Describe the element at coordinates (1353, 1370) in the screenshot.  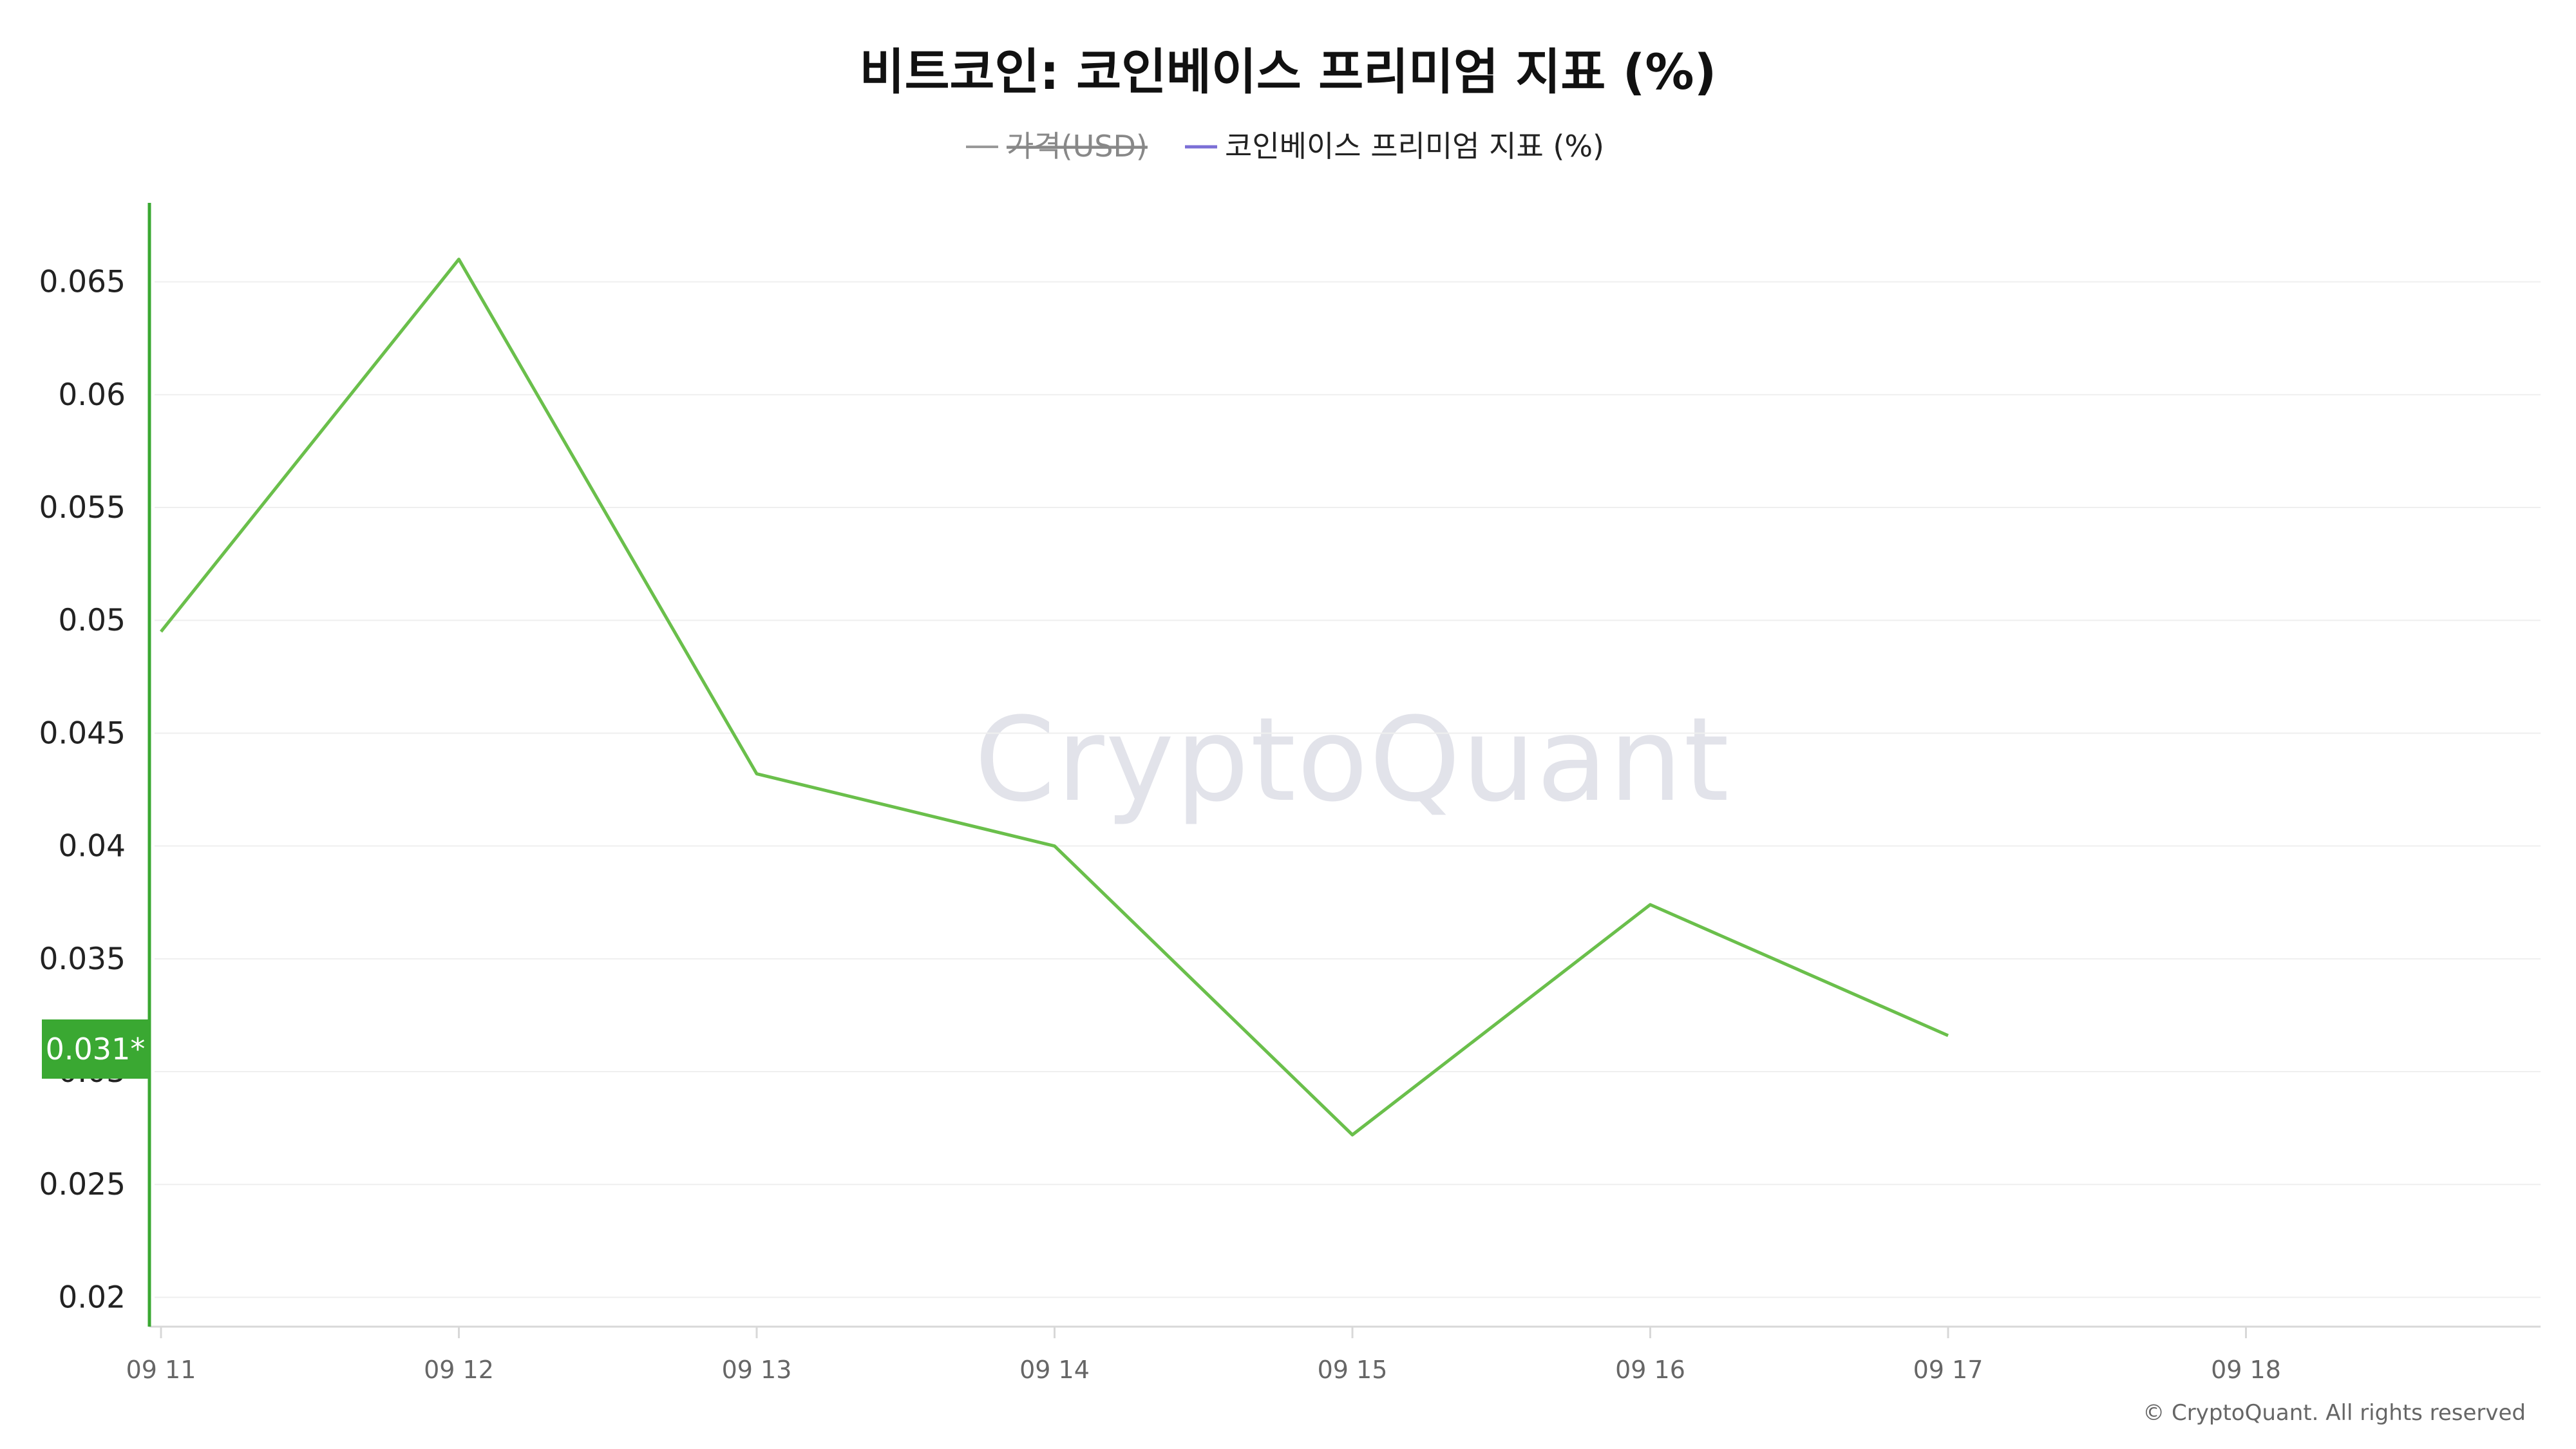
I see `x-tick-label: 09 15` at that location.